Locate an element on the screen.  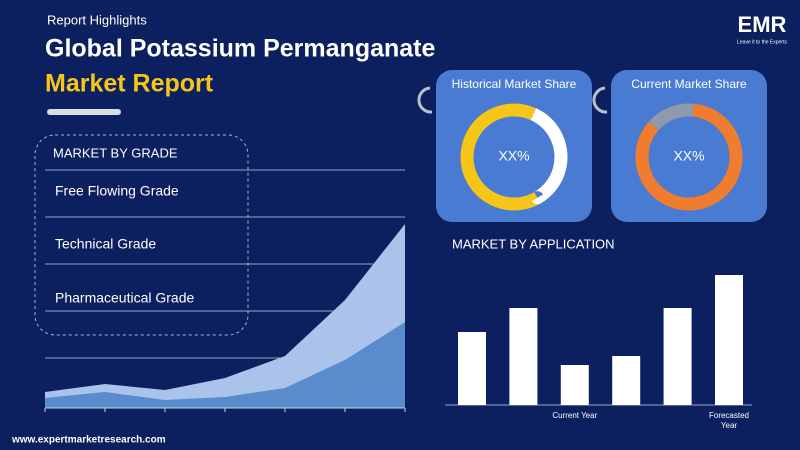
logo: EMR is located at coordinates (762, 24).